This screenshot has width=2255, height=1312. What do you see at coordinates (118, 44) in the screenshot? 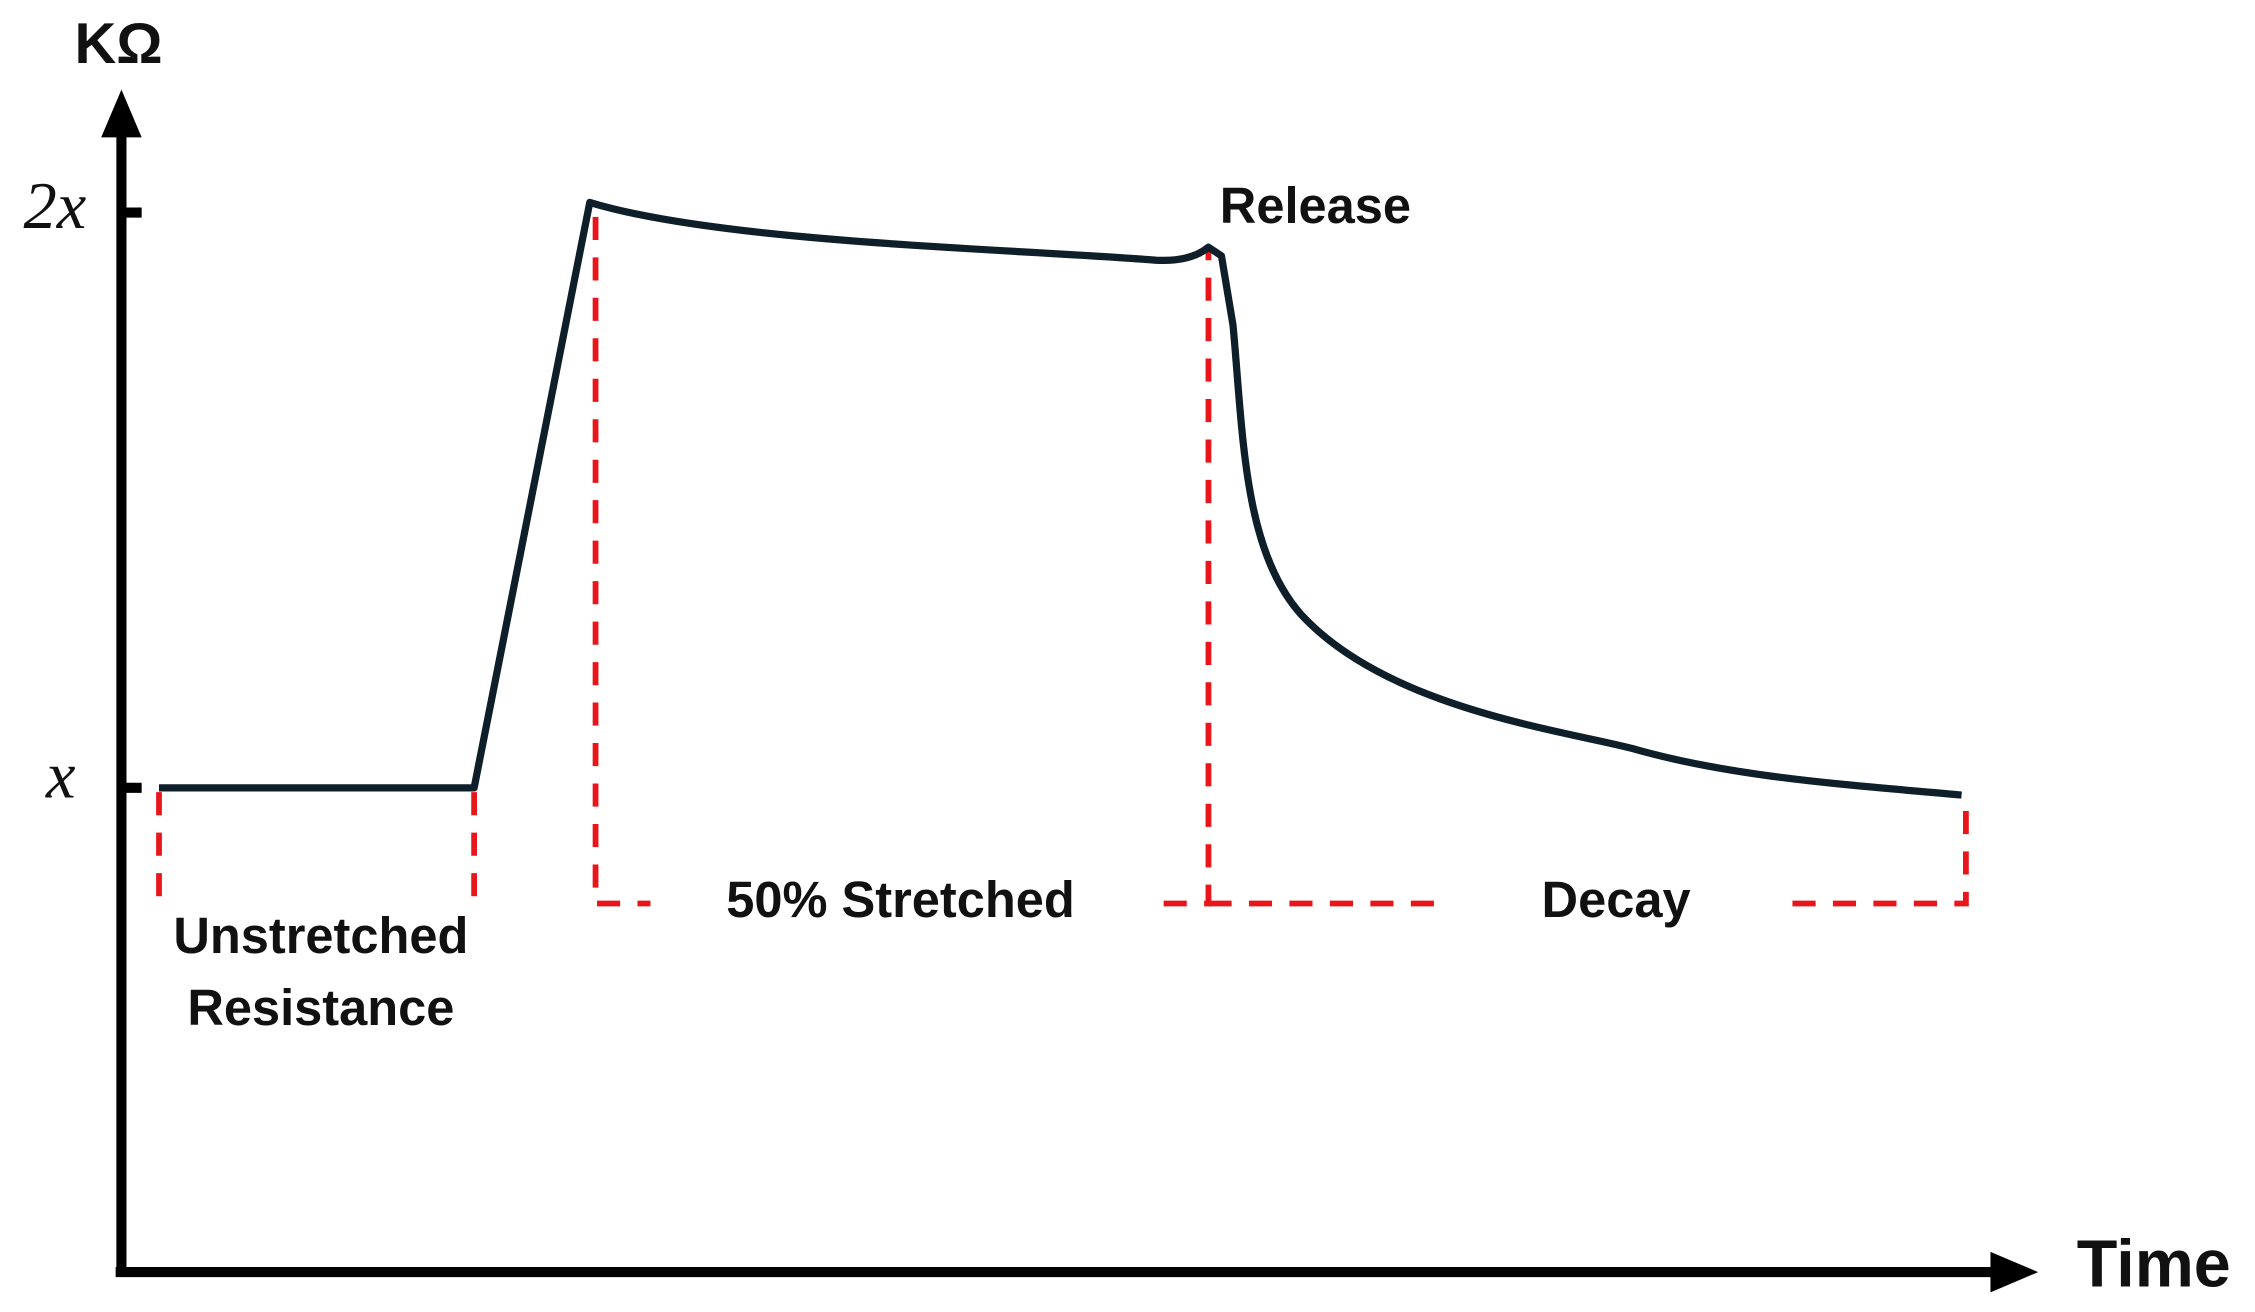
I see `y-axis-label: KΩ` at bounding box center [118, 44].